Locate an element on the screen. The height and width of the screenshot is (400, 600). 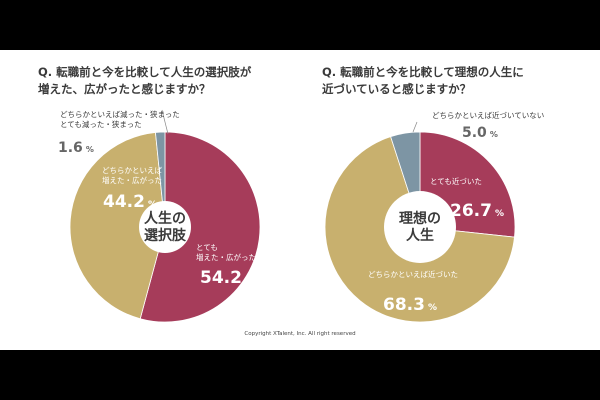
chart-2-slice-2-value-unit: % is located at coordinates (432, 308).